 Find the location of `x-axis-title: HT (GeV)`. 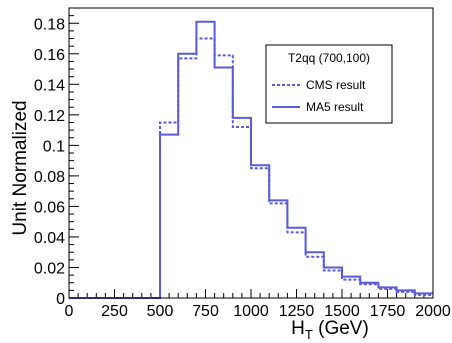

x-axis-title: HT (GeV) is located at coordinates (330, 330).